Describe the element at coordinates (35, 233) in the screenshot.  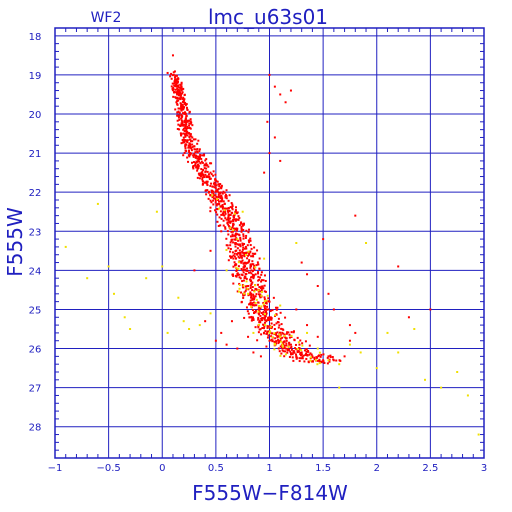
I see `y-tick-labels: 18 19 20 21 22 23 24 25 26 27 28` at that location.